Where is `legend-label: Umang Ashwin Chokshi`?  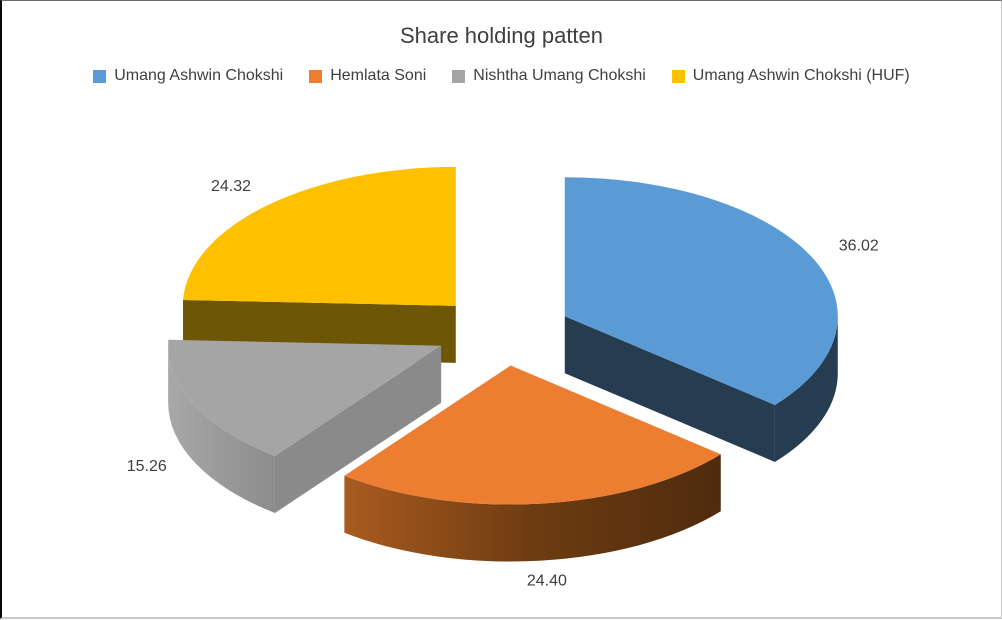
legend-label: Umang Ashwin Chokshi is located at coordinates (199, 75).